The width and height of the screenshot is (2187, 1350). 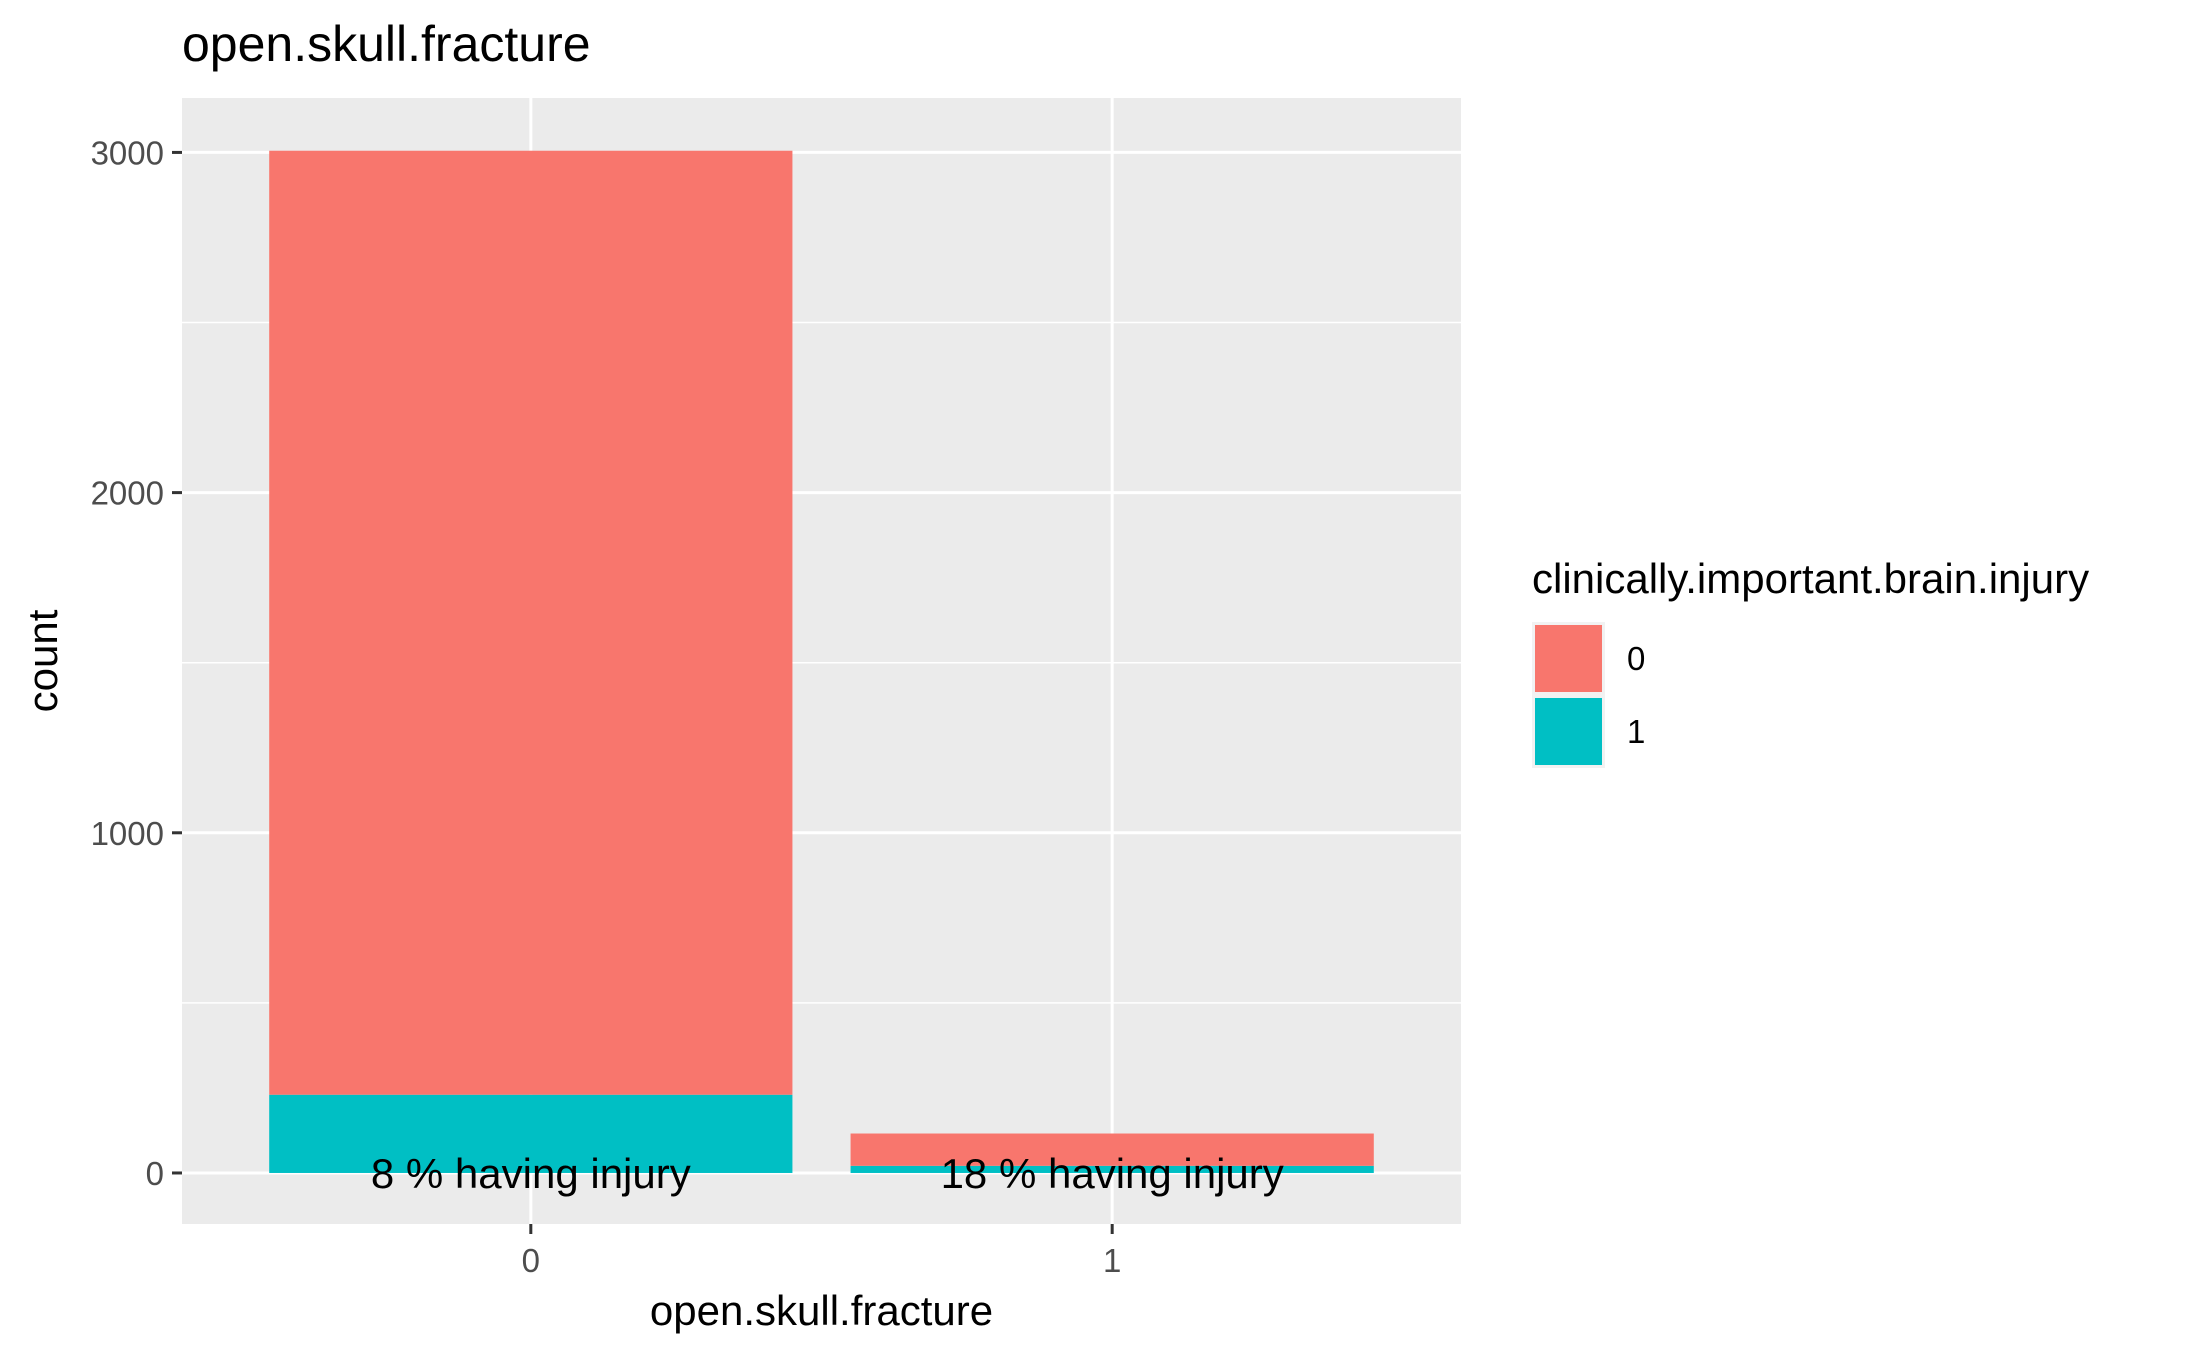 I want to click on y-tick-label: 3000, so click(x=127, y=152).